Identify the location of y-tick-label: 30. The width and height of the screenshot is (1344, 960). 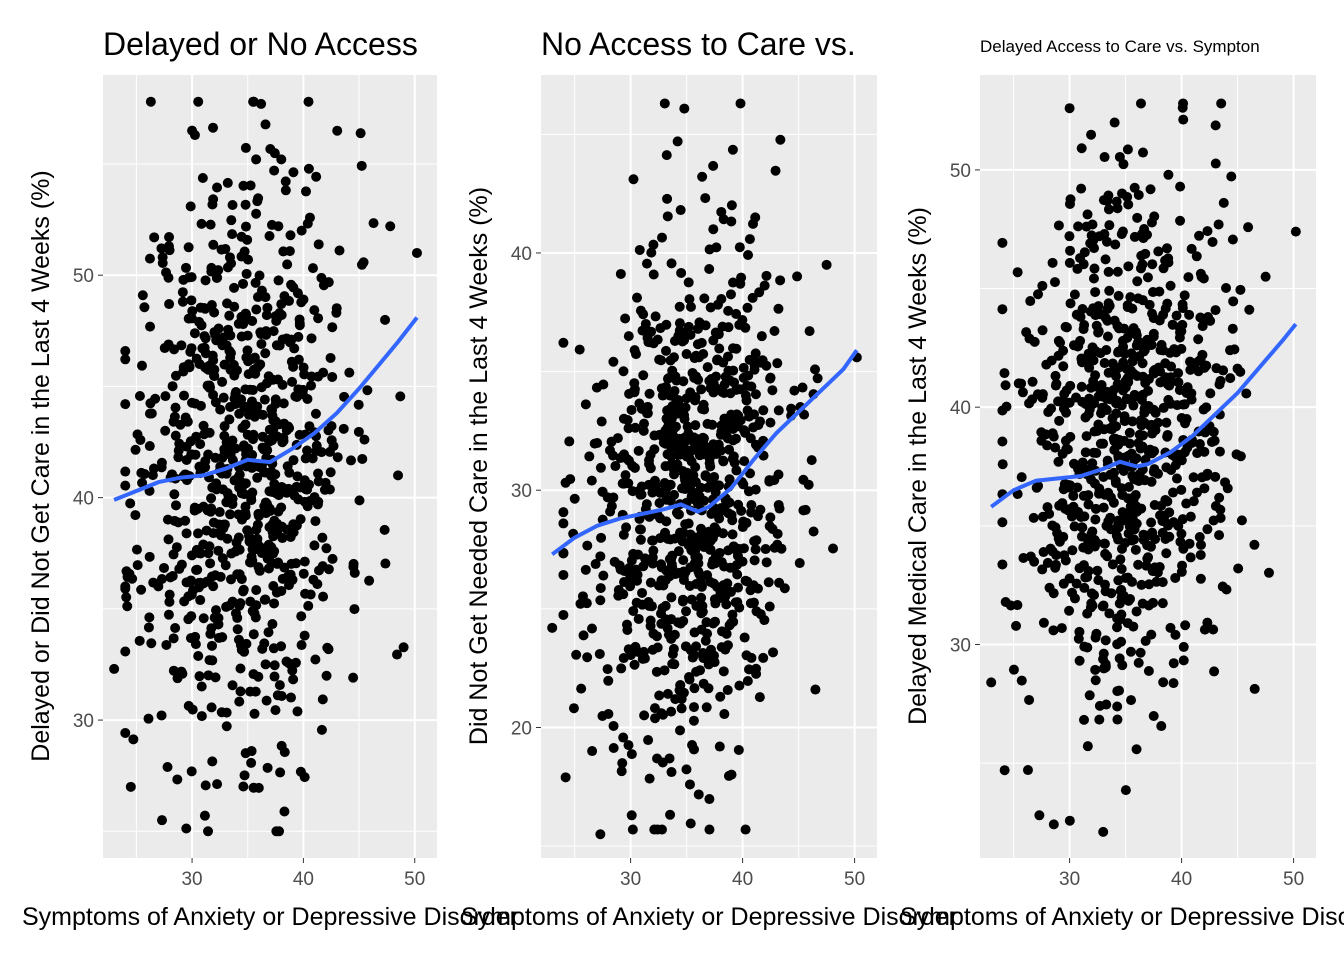
(960, 645).